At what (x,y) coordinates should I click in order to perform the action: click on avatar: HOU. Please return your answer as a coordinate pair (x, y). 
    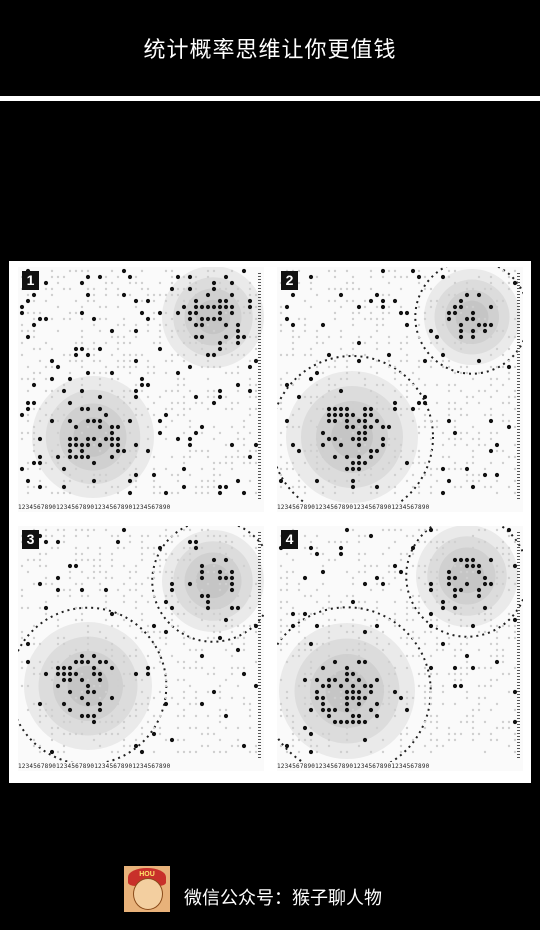
    Looking at the image, I should click on (147, 889).